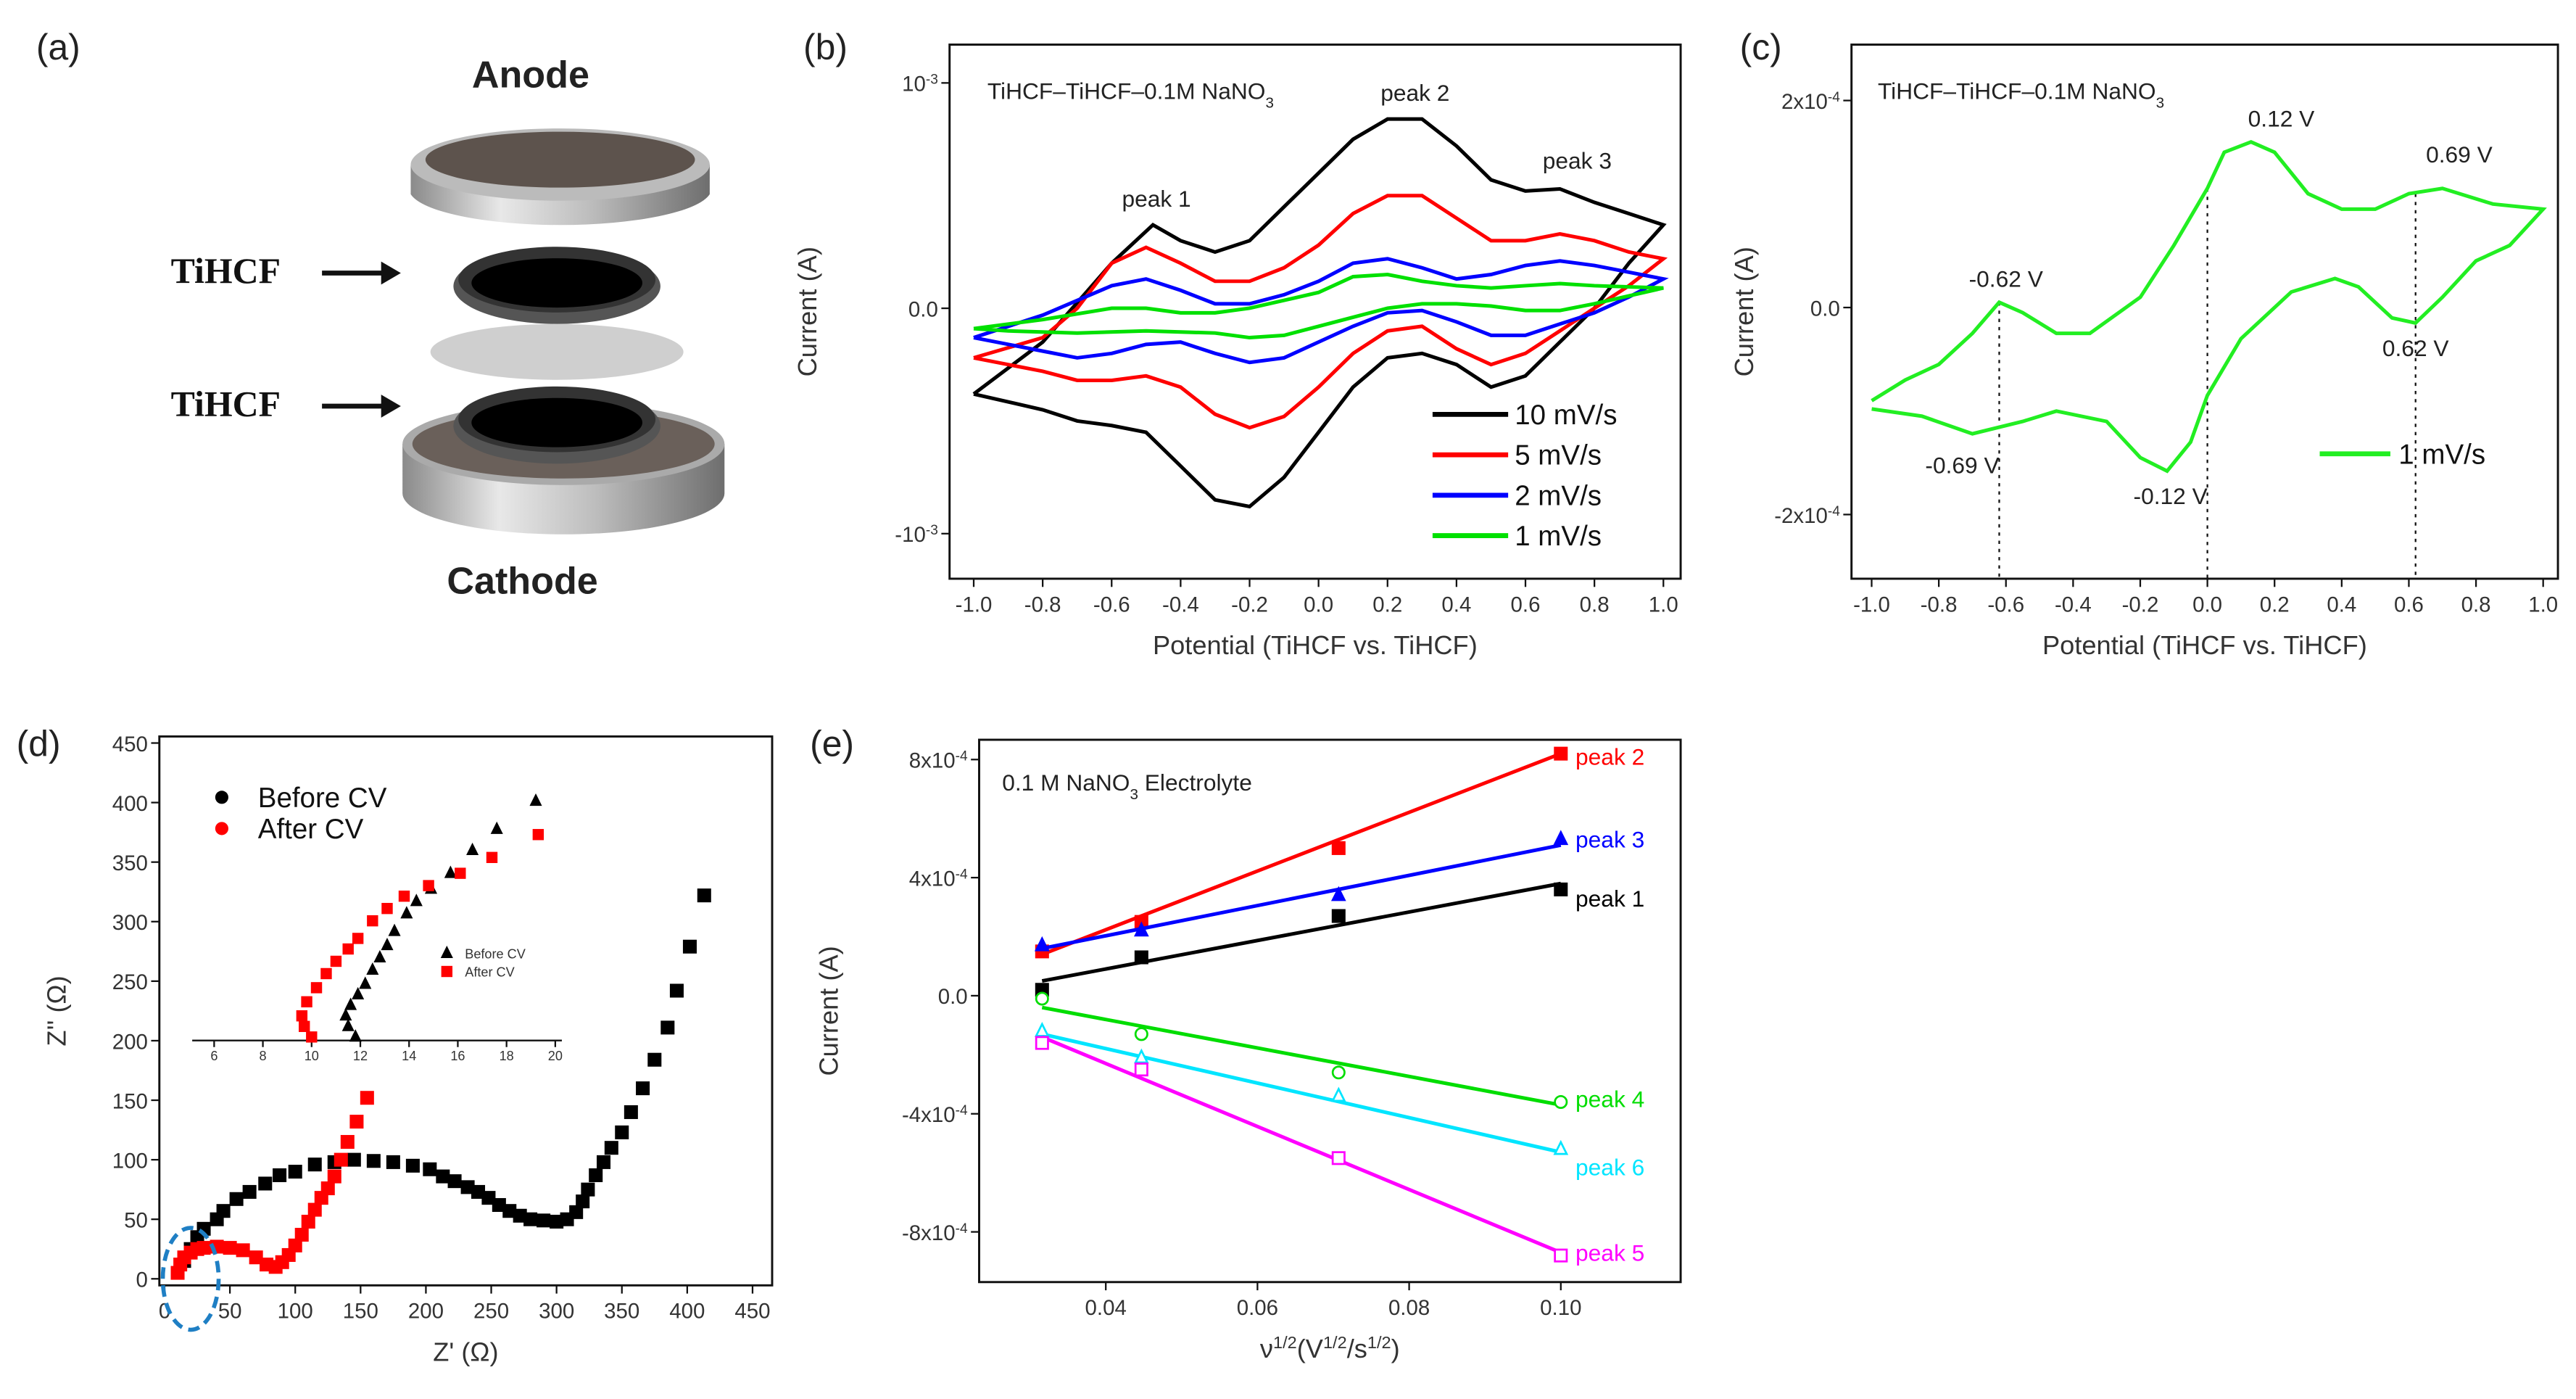 The width and height of the screenshot is (2576, 1399). What do you see at coordinates (130, 923) in the screenshot?
I see `text-part: 300` at bounding box center [130, 923].